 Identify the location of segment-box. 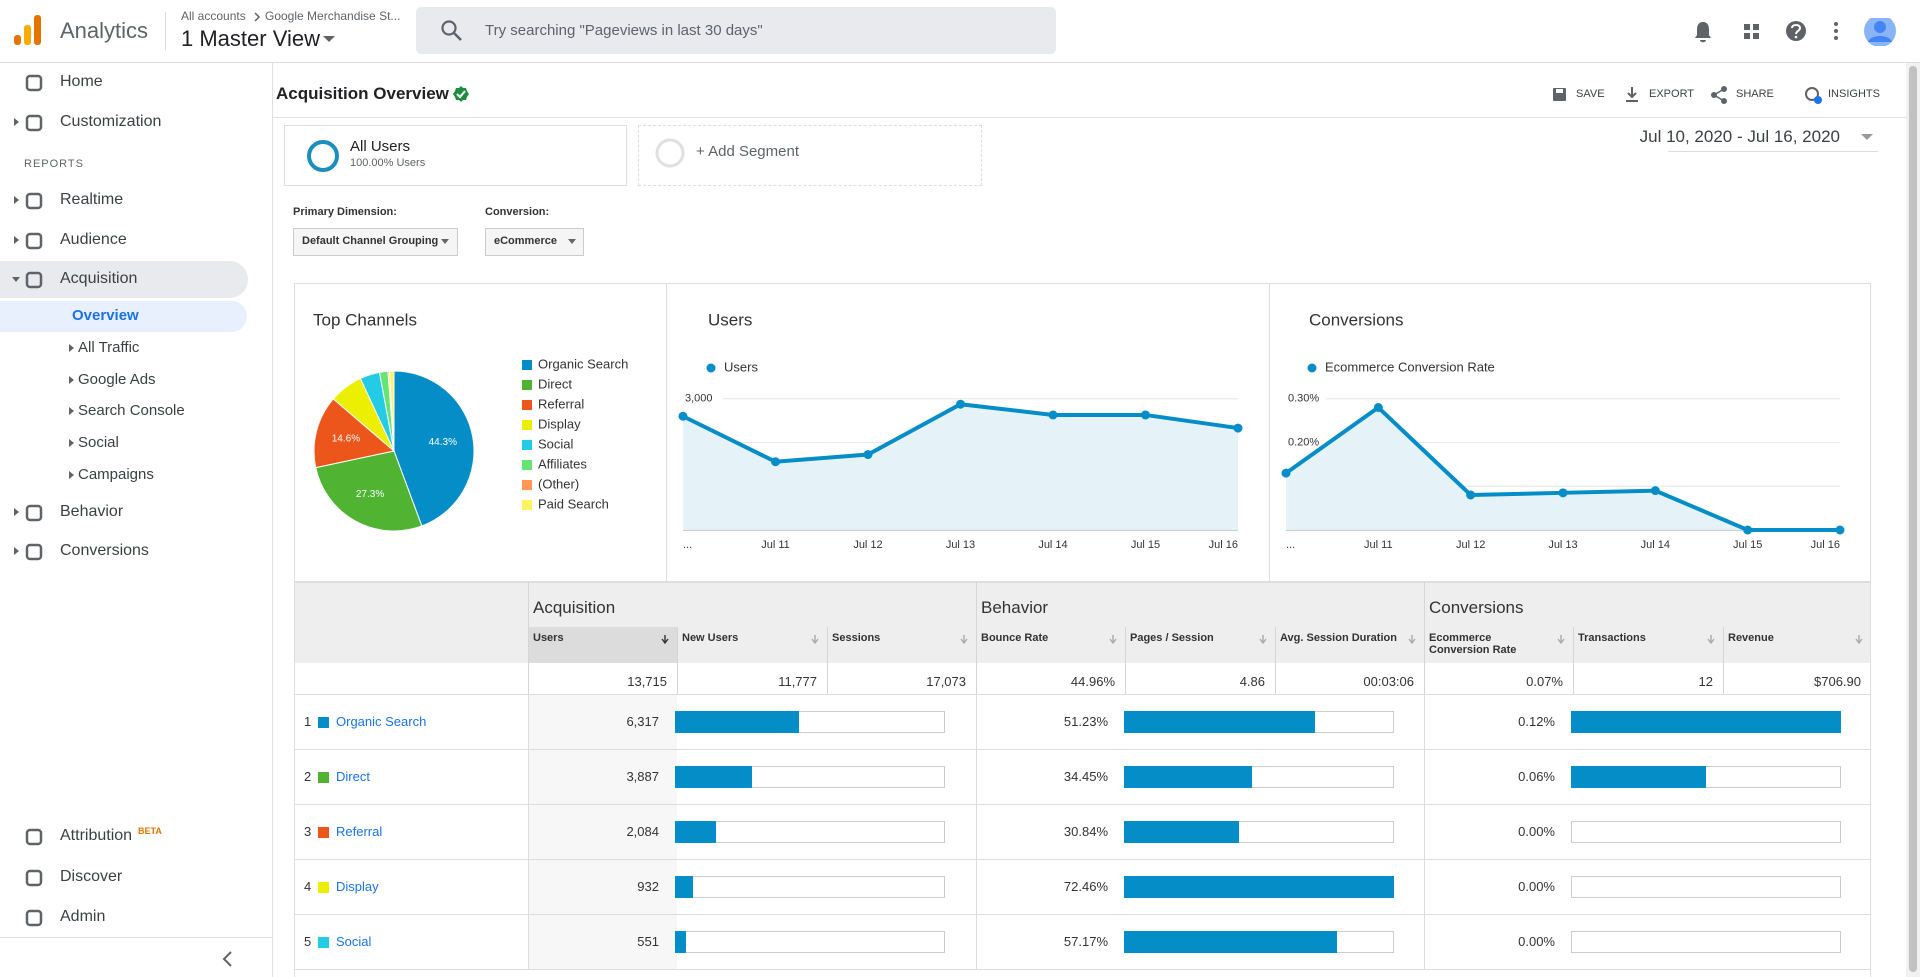
(455, 155).